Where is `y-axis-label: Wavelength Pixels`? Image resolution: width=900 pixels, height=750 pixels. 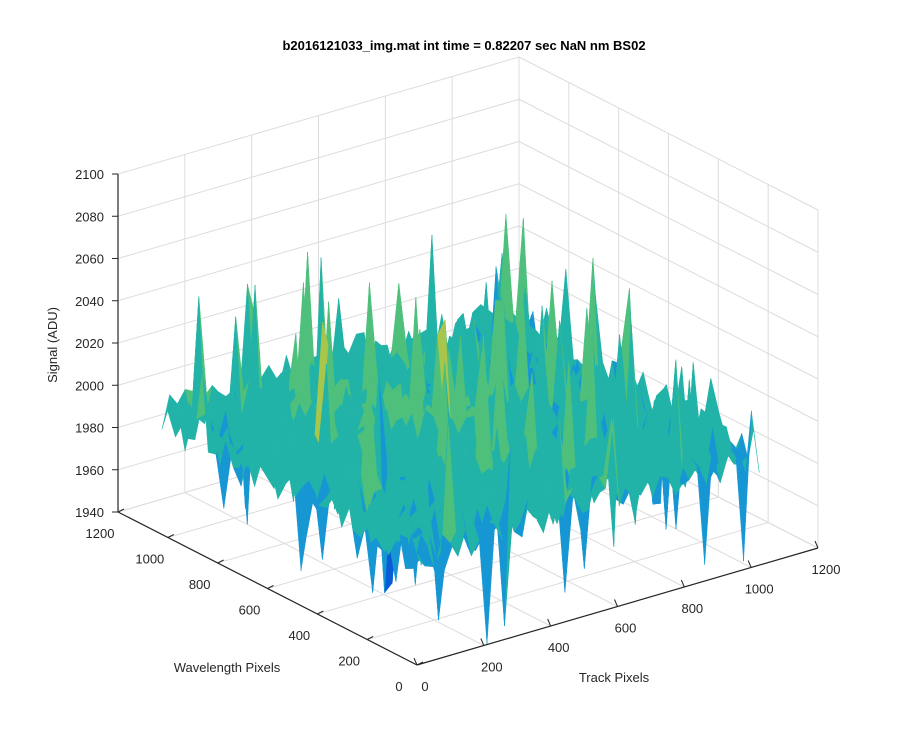
y-axis-label: Wavelength Pixels is located at coordinates (227, 667).